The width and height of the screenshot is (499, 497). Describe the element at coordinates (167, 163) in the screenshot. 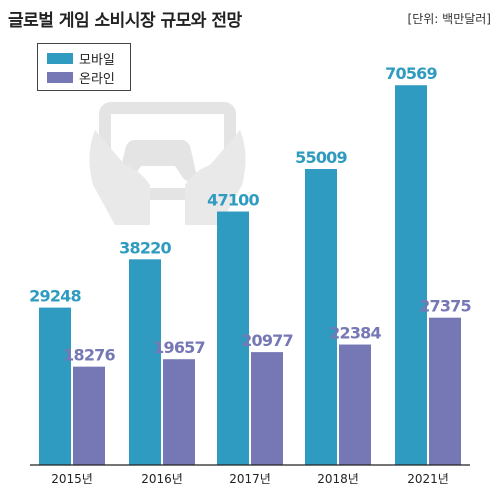

I see `gamepad-icon` at that location.